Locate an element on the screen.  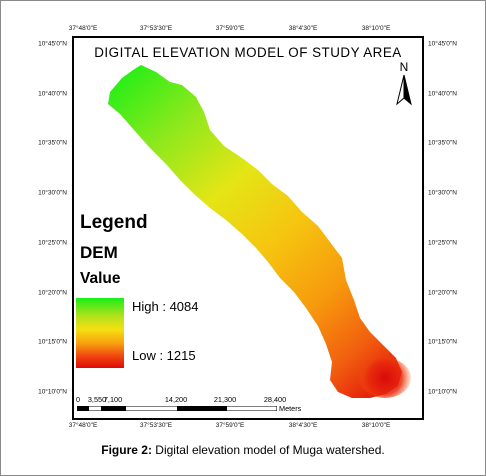
longitude-tick-bottom: 38°10'0"E is located at coordinates (376, 425).